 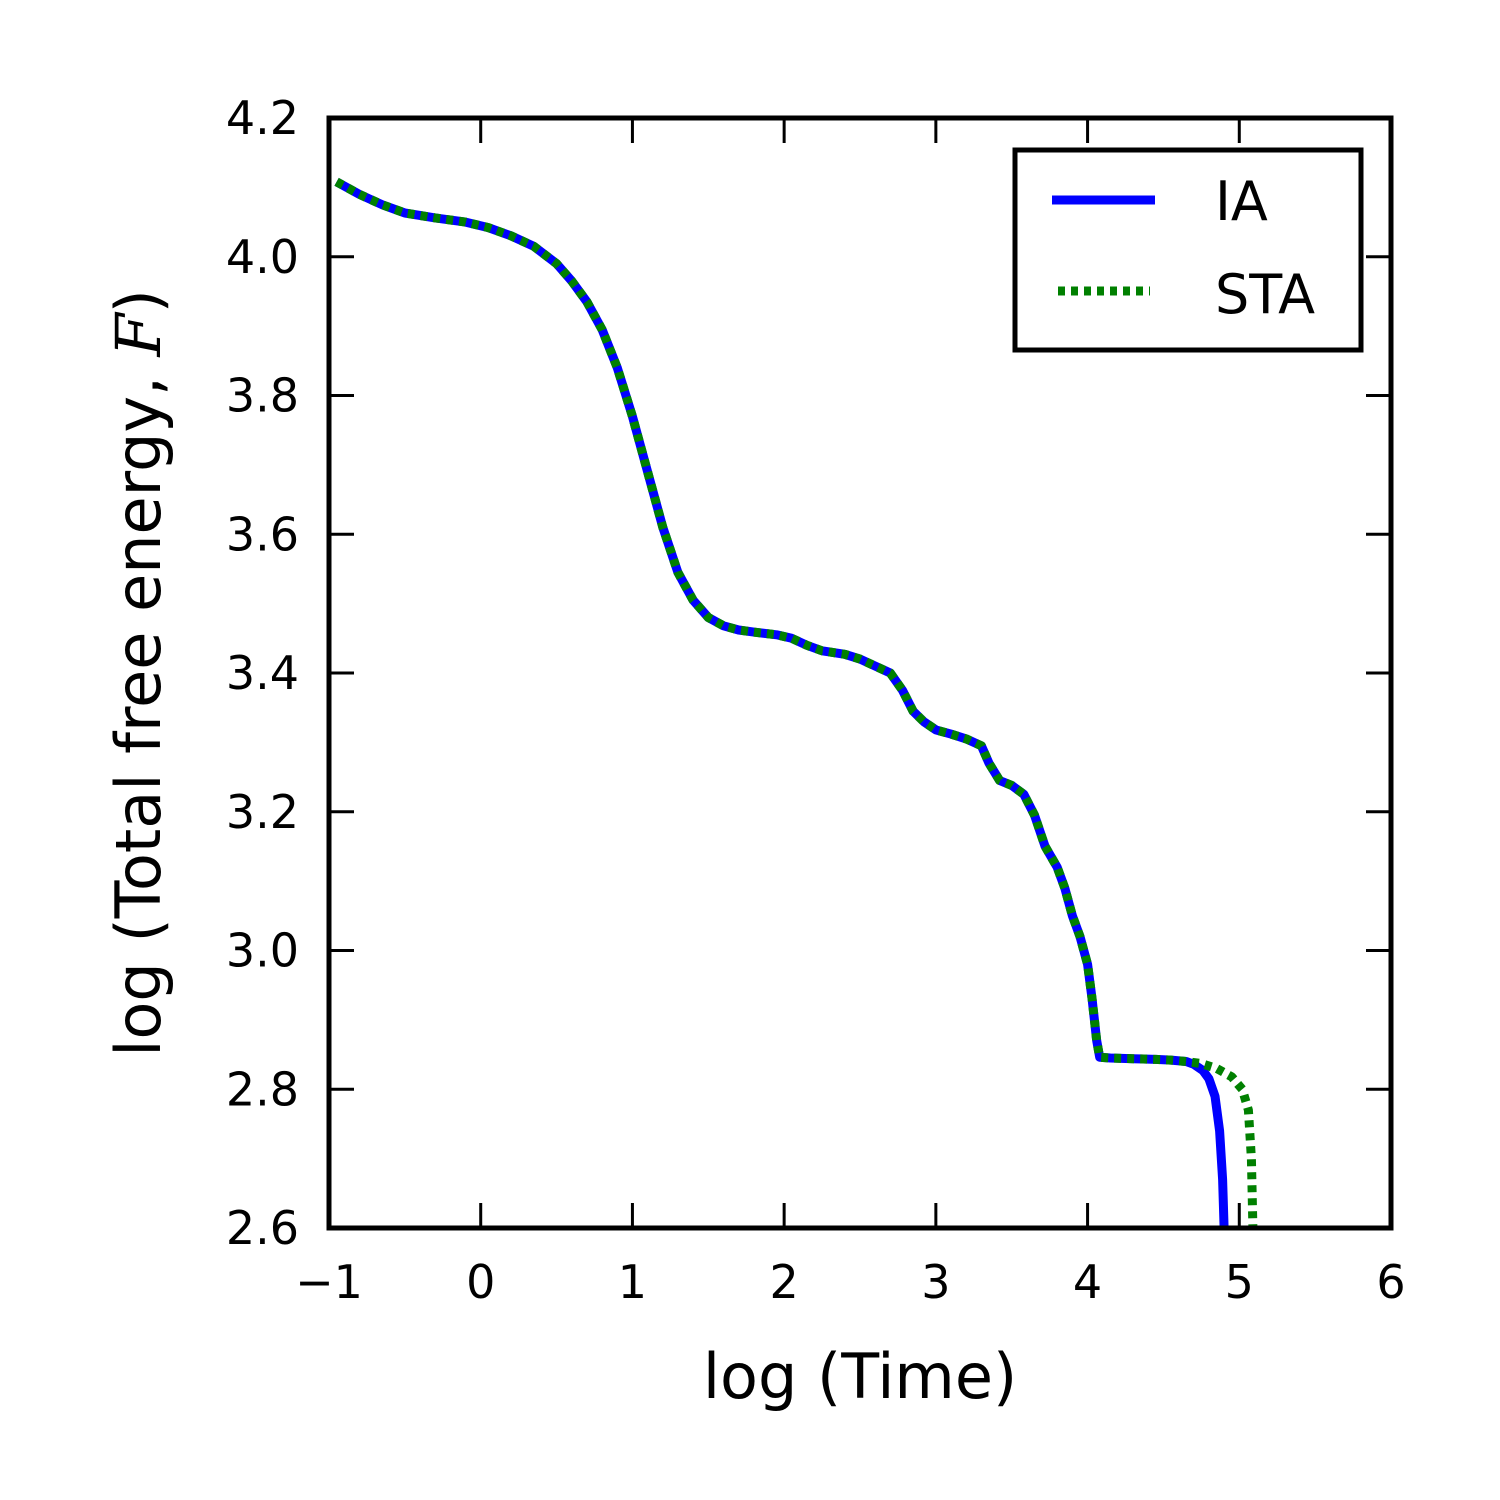 I want to click on y-tick-label: 2.6, so click(x=262, y=1228).